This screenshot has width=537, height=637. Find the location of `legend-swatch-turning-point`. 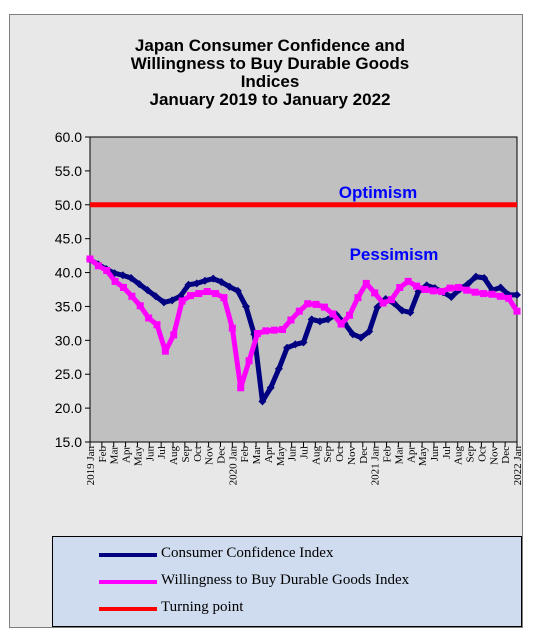

legend-swatch-turning-point is located at coordinates (128, 609).